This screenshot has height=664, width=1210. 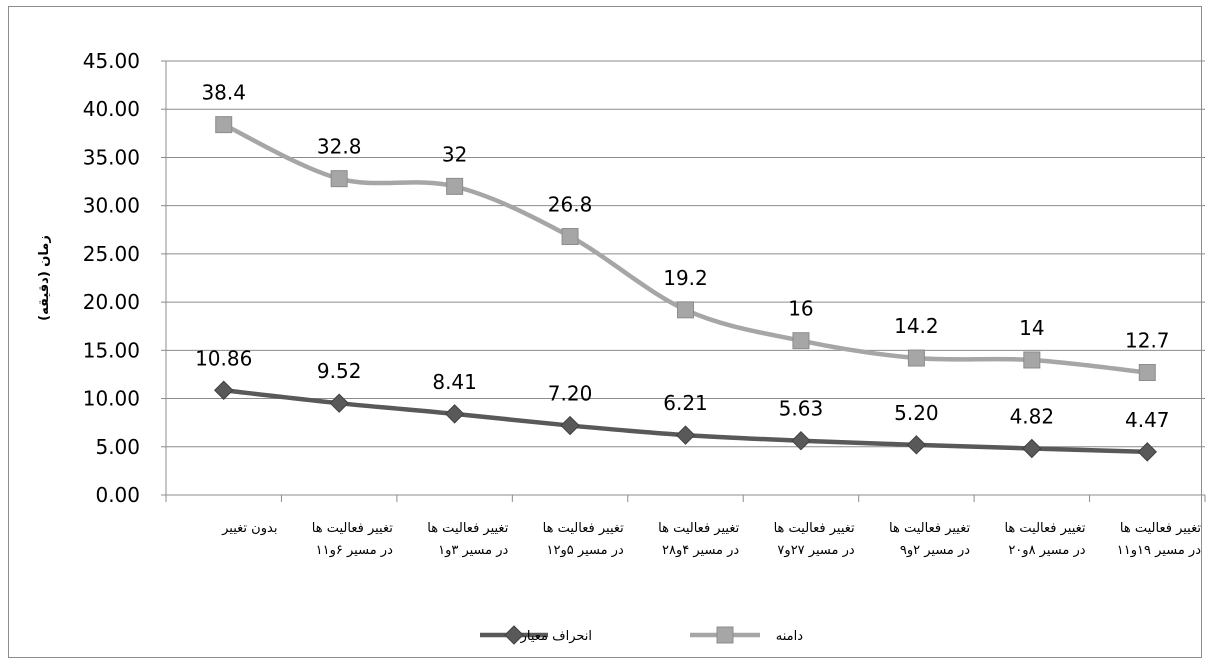 I want to click on y-tick-label: 10.00, so click(x=111, y=399).